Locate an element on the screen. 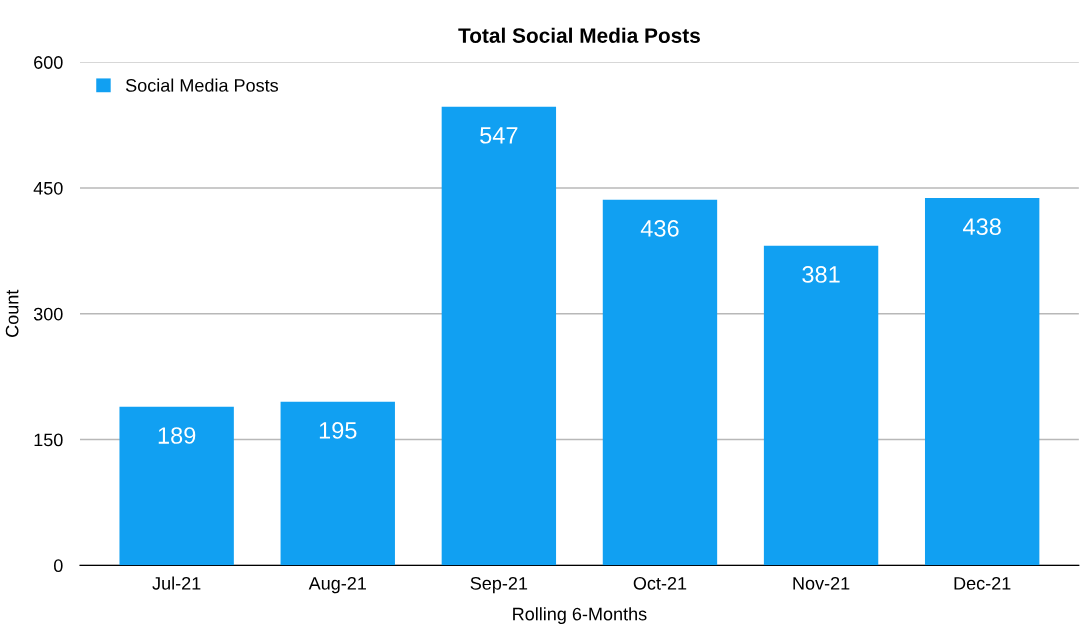 This screenshot has width=1081, height=641. x-tick-label: Nov-21 is located at coordinates (821, 583).